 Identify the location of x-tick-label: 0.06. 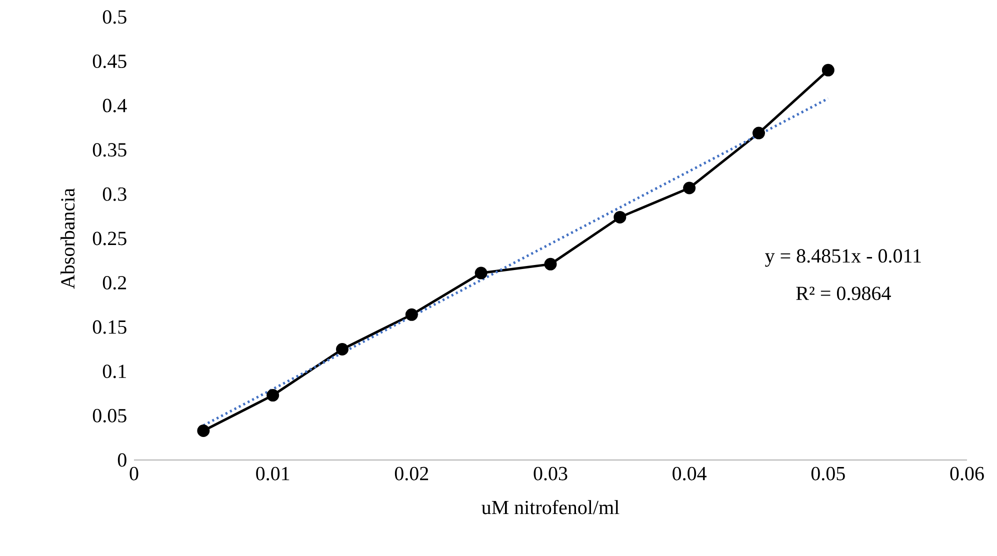
(967, 473).